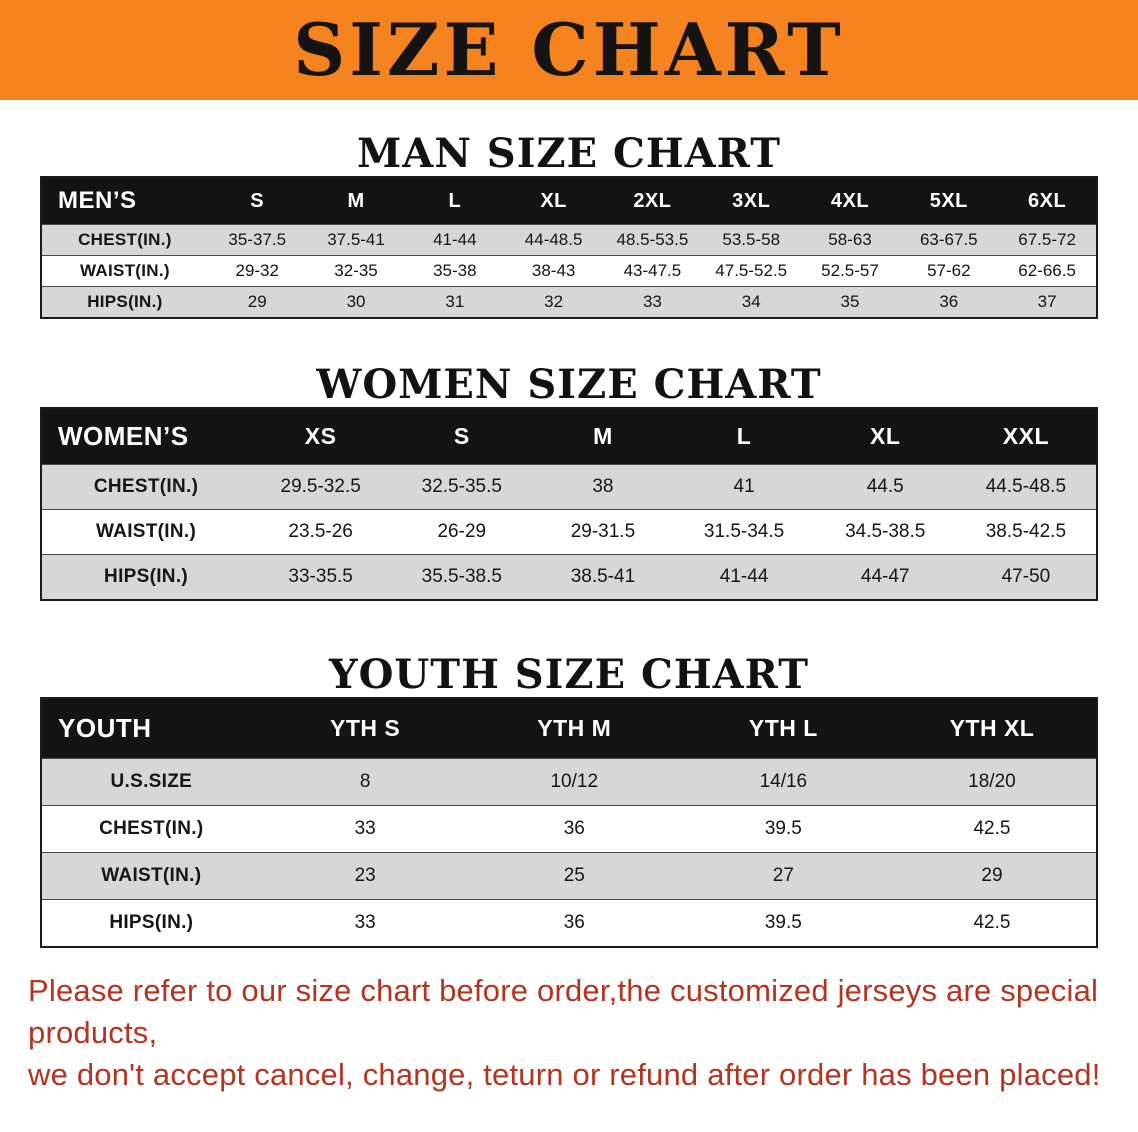 Image resolution: width=1138 pixels, height=1132 pixels. I want to click on measurement-value: 25, so click(574, 876).